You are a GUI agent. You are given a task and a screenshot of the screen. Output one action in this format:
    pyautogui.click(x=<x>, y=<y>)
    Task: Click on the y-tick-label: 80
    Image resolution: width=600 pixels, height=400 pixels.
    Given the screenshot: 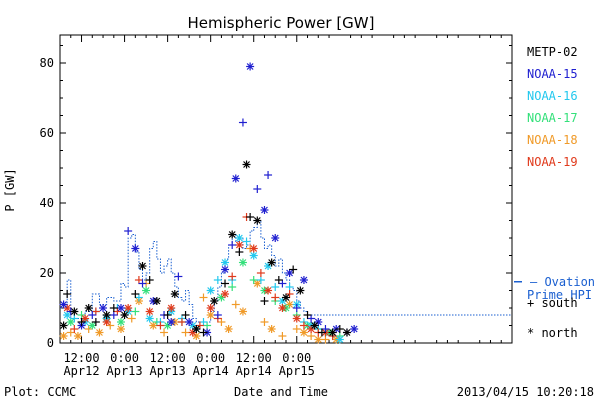 What is the action you would take?
    pyautogui.click(x=47, y=63)
    